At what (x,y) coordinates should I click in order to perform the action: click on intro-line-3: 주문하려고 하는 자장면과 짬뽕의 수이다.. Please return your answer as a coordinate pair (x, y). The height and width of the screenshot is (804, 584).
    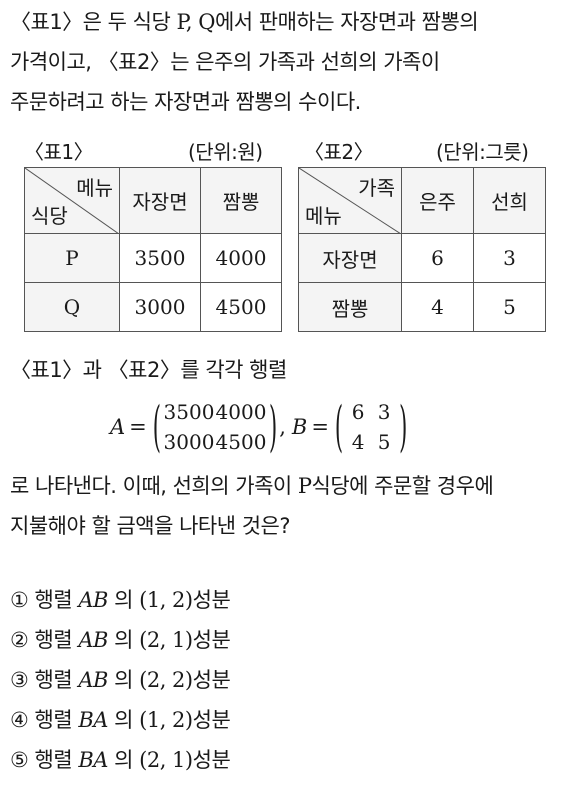
    Looking at the image, I should click on (185, 102).